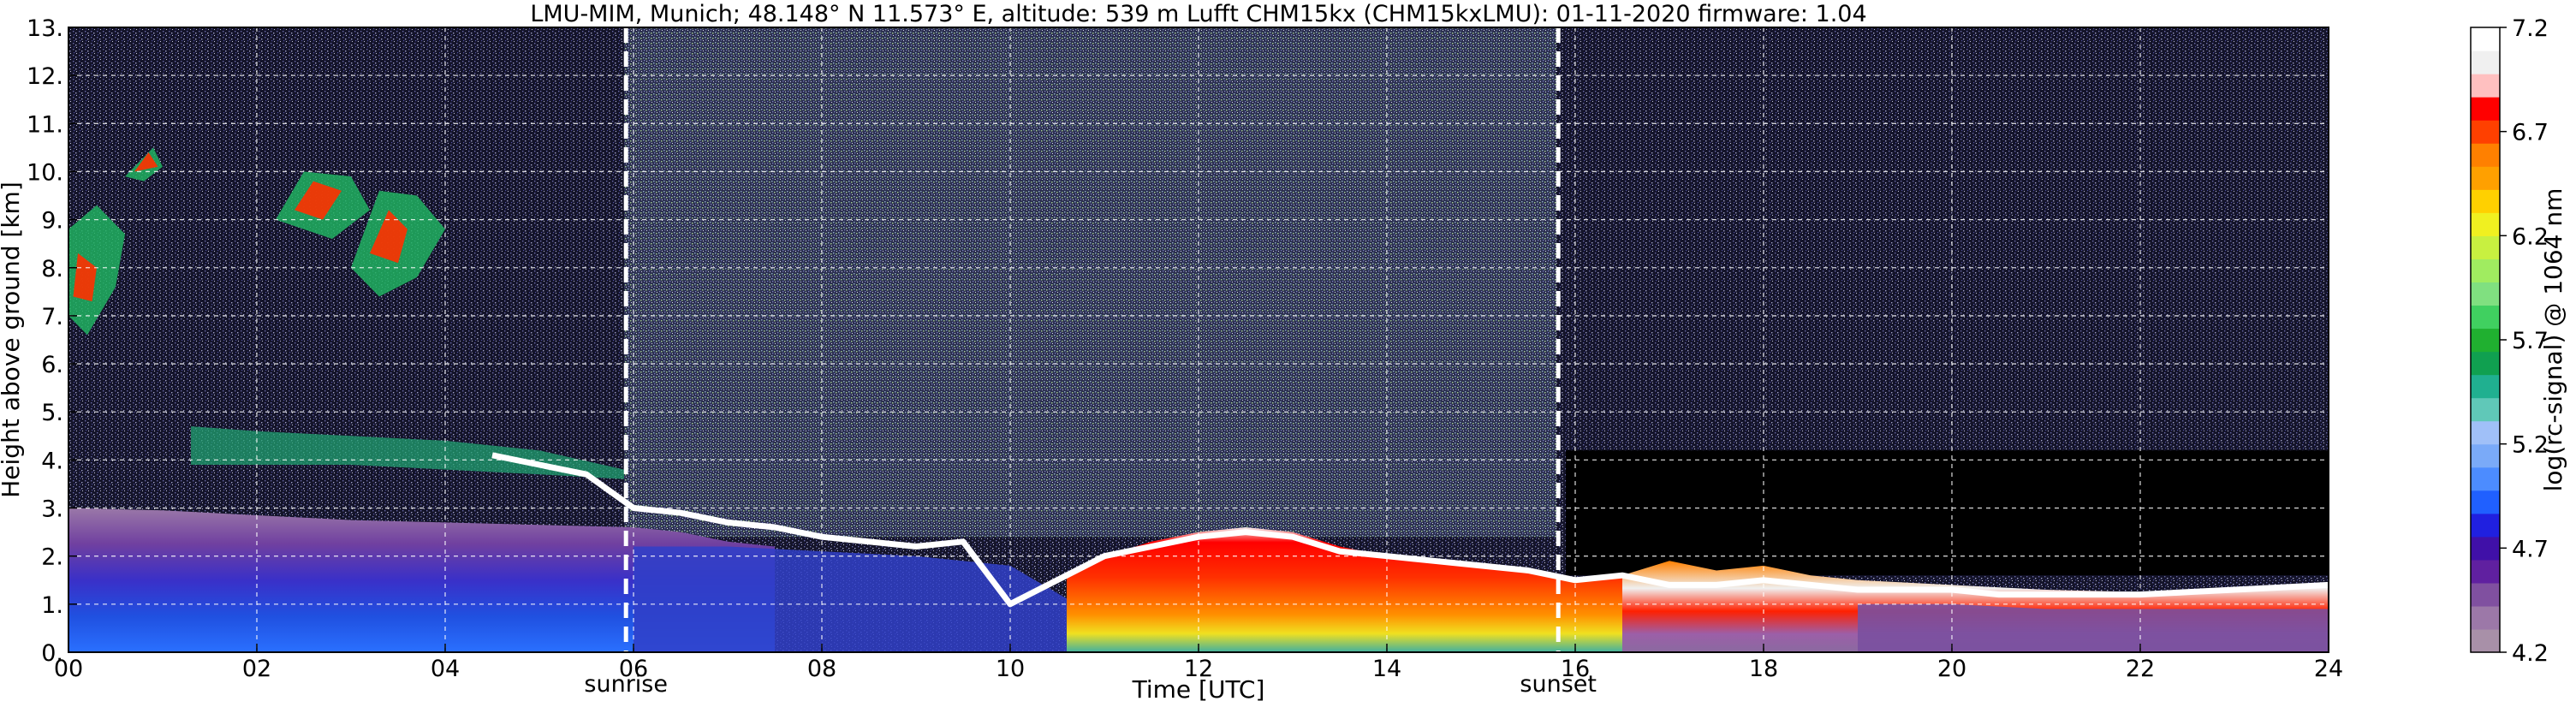 This screenshot has width=2576, height=707. I want to click on colorbar-tick-label: 6.7, so click(2531, 133).